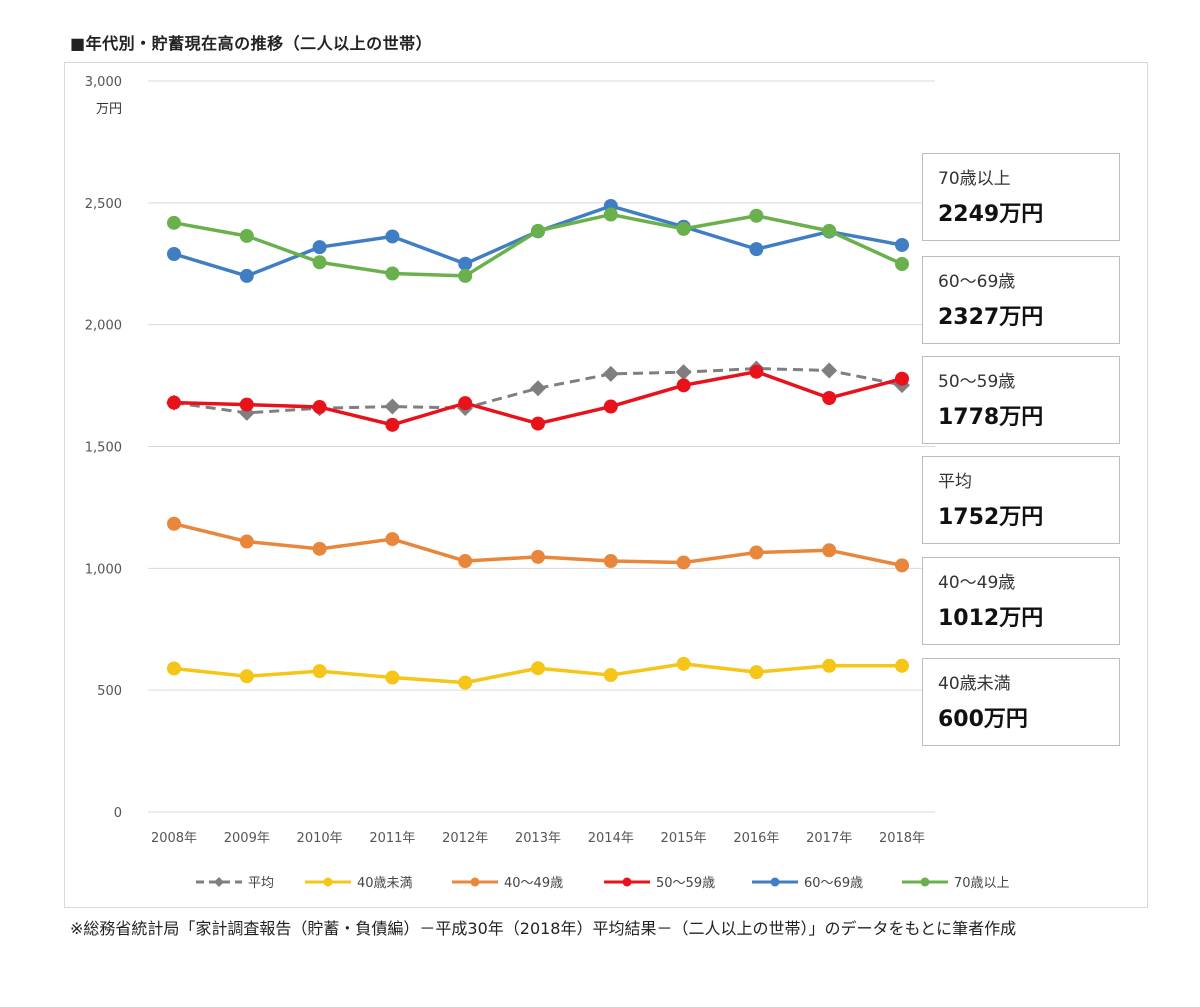 The image size is (1200, 1007). What do you see at coordinates (1021, 197) in the screenshot?
I see `callout-box: 70歳以上 2249万円` at bounding box center [1021, 197].